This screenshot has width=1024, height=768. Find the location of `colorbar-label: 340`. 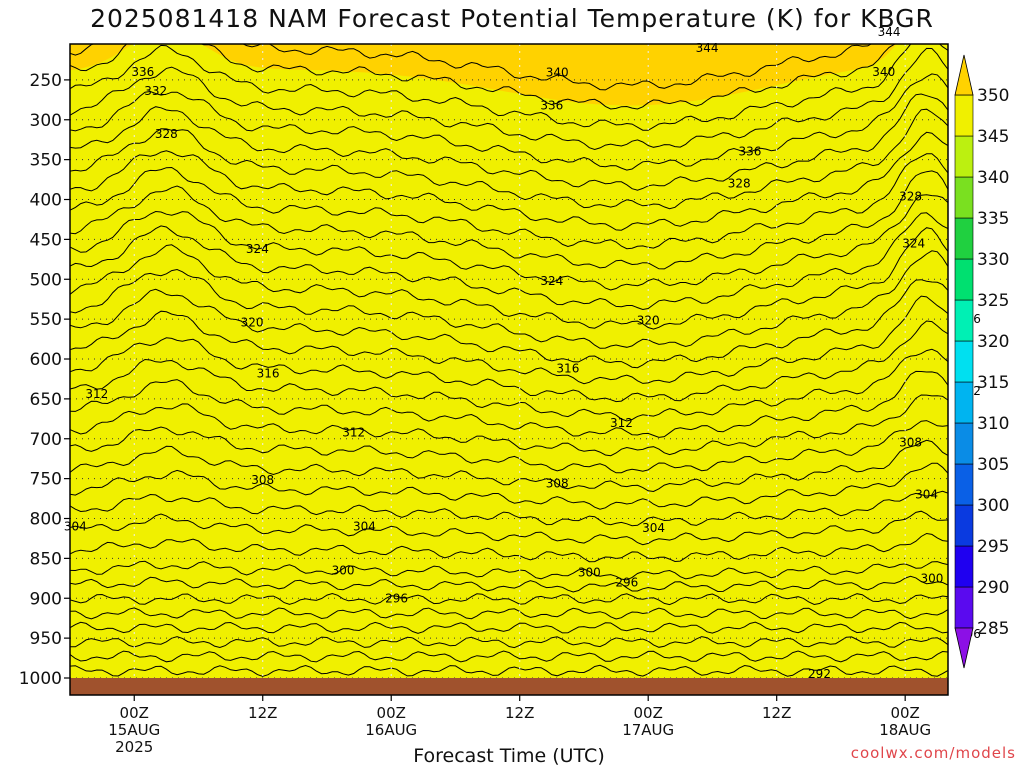

colorbar-label: 340 is located at coordinates (993, 178).